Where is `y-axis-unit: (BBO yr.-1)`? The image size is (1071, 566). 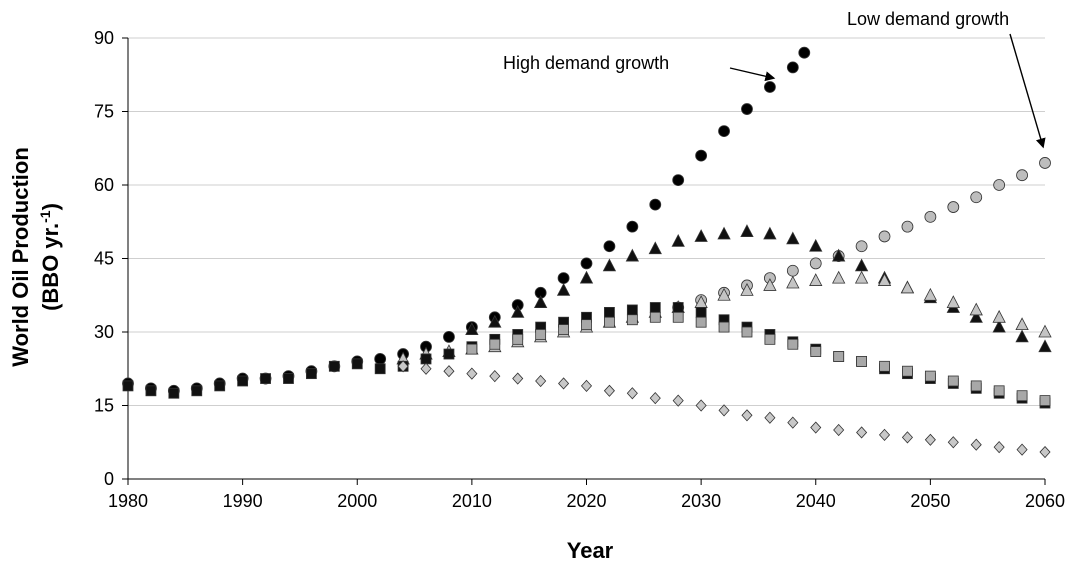 y-axis-unit: (BBO yr.-1) is located at coordinates (50, 257).